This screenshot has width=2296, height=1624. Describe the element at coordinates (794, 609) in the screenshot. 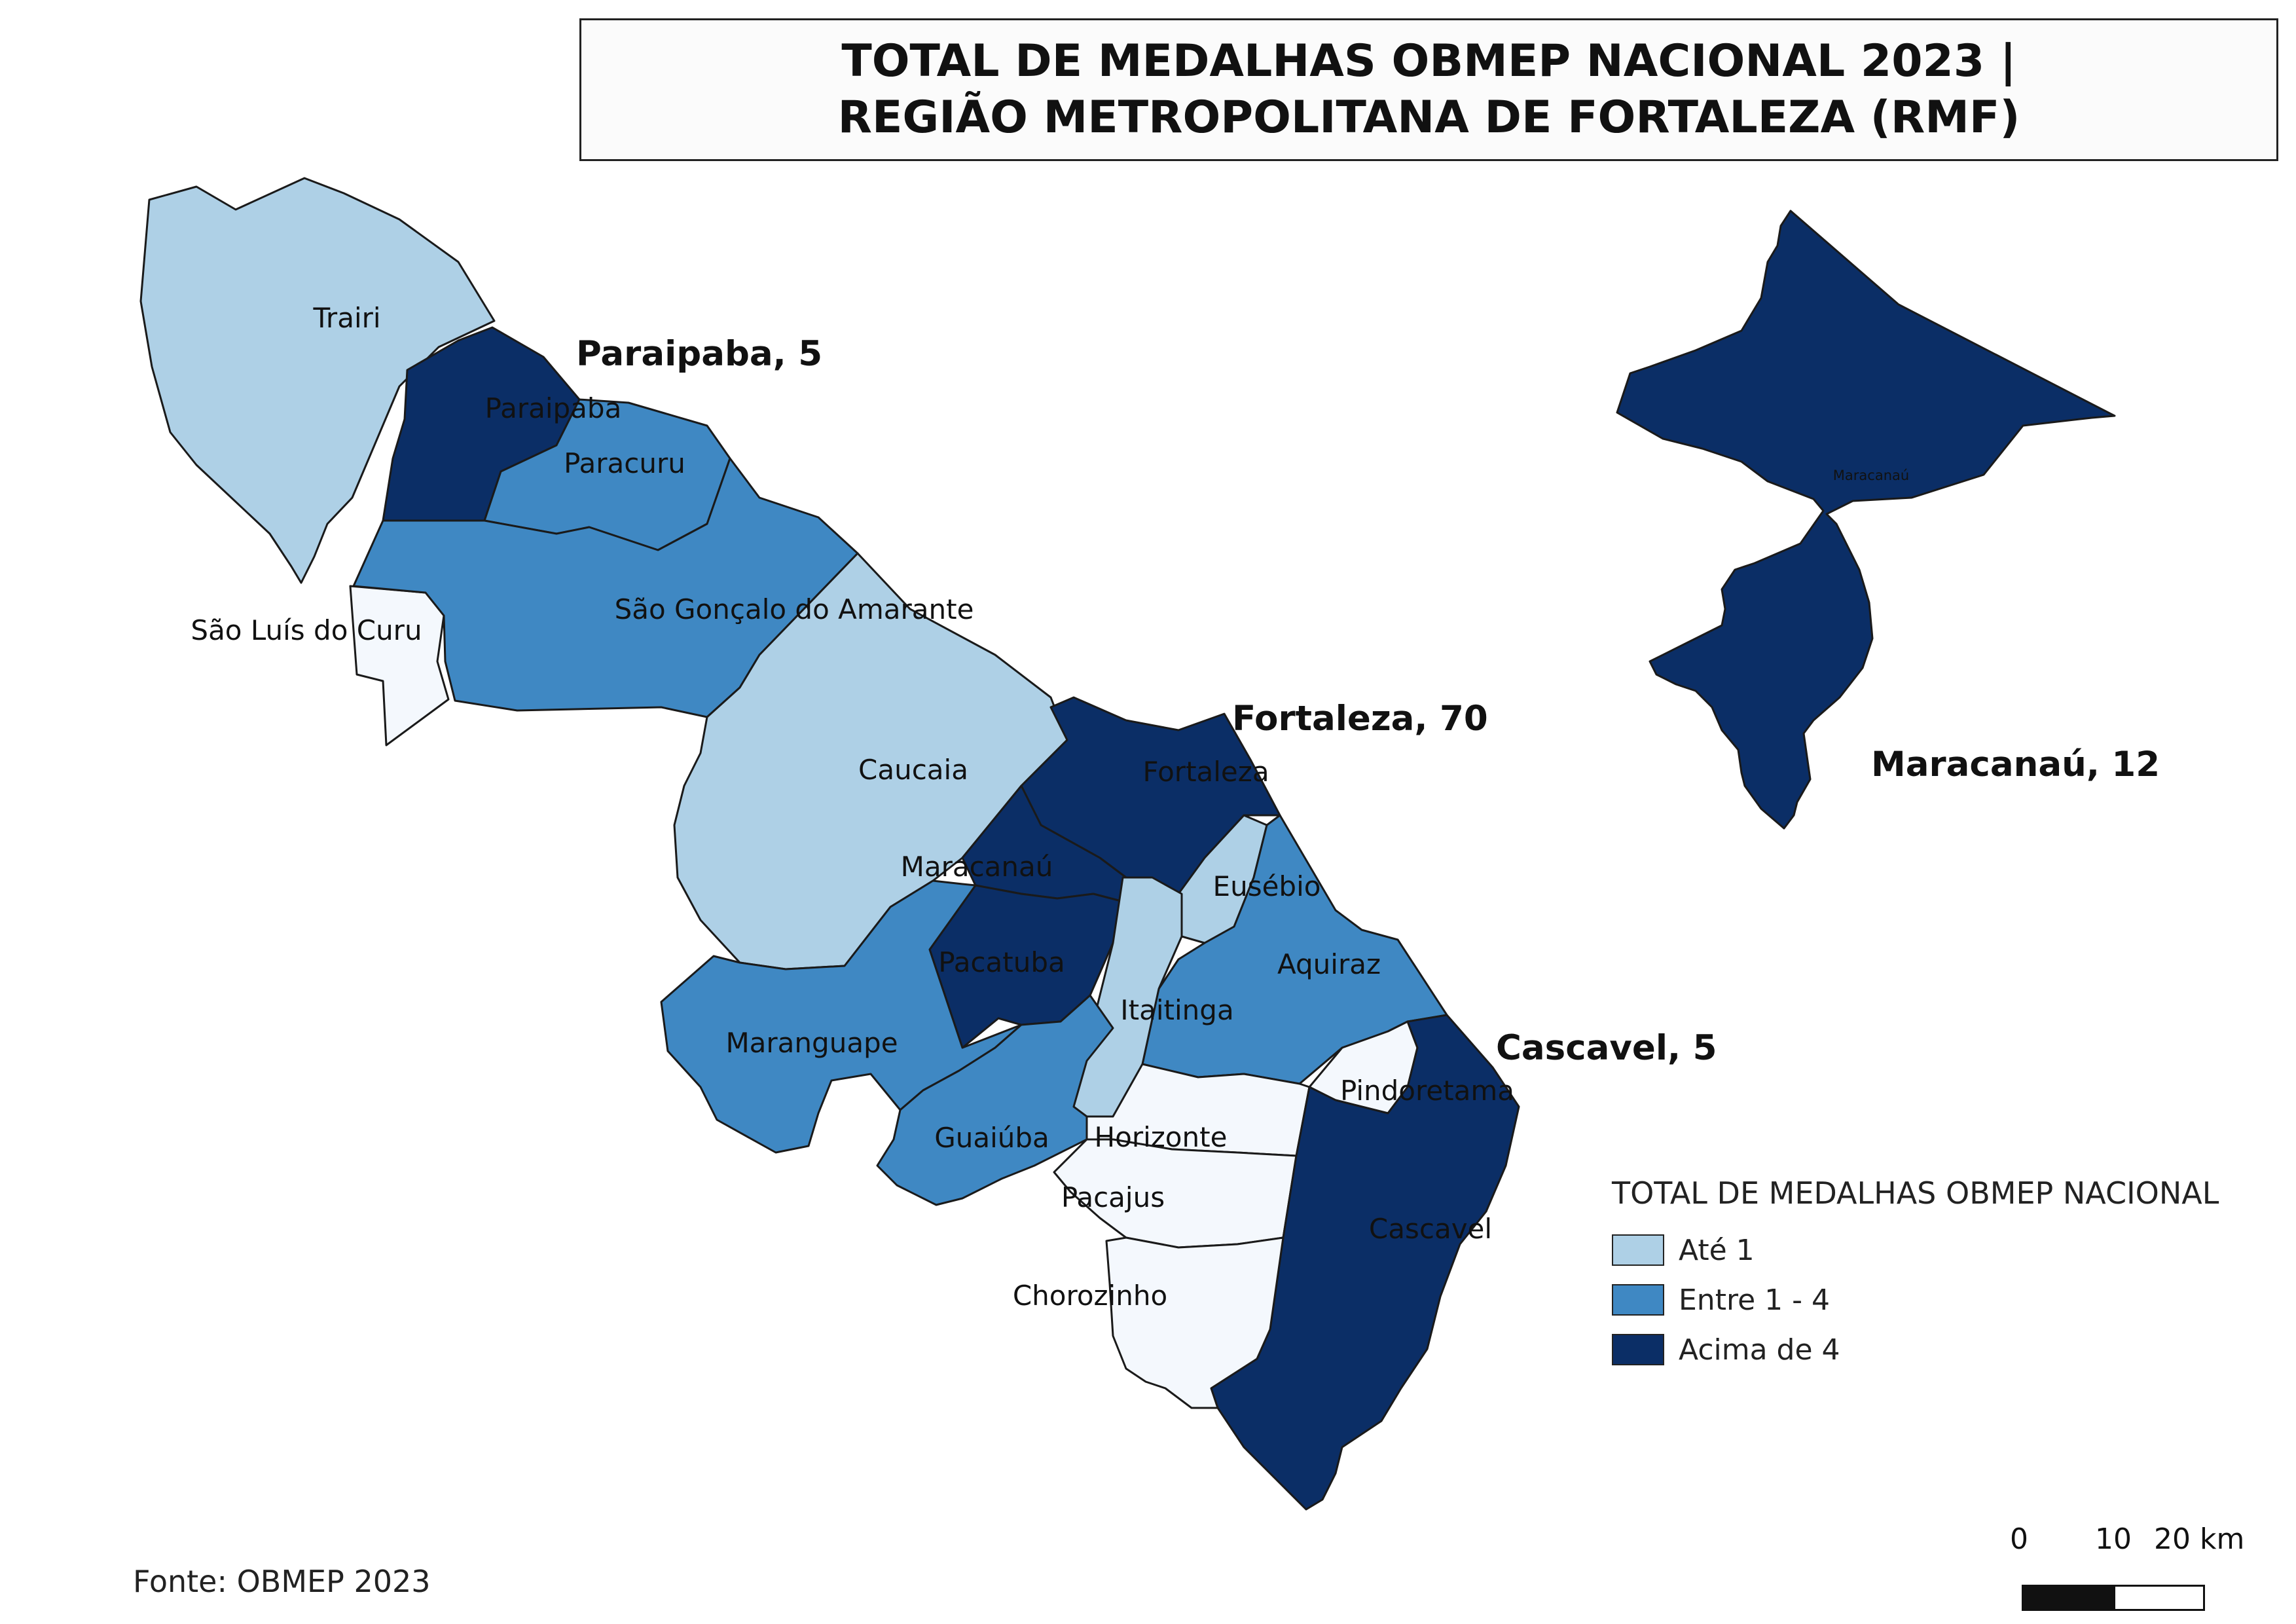

I see `label-sao-goncalo-do-amarante: São Gonçalo do Amarante` at that location.